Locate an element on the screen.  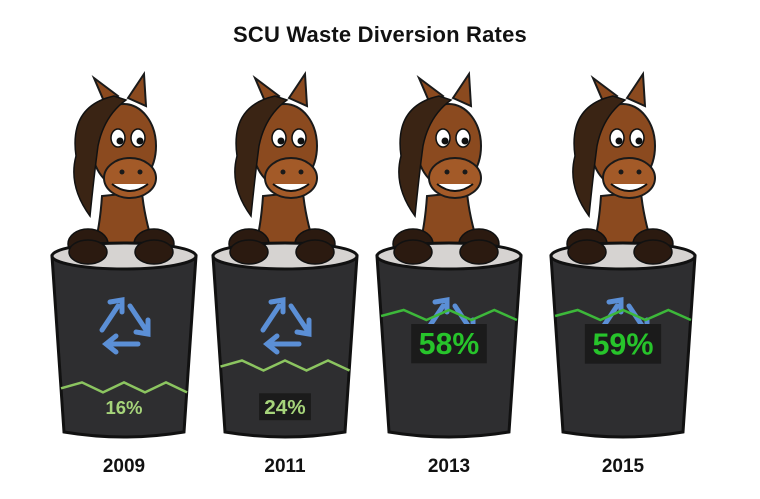
percent-box-2011 is located at coordinates (285, 407).